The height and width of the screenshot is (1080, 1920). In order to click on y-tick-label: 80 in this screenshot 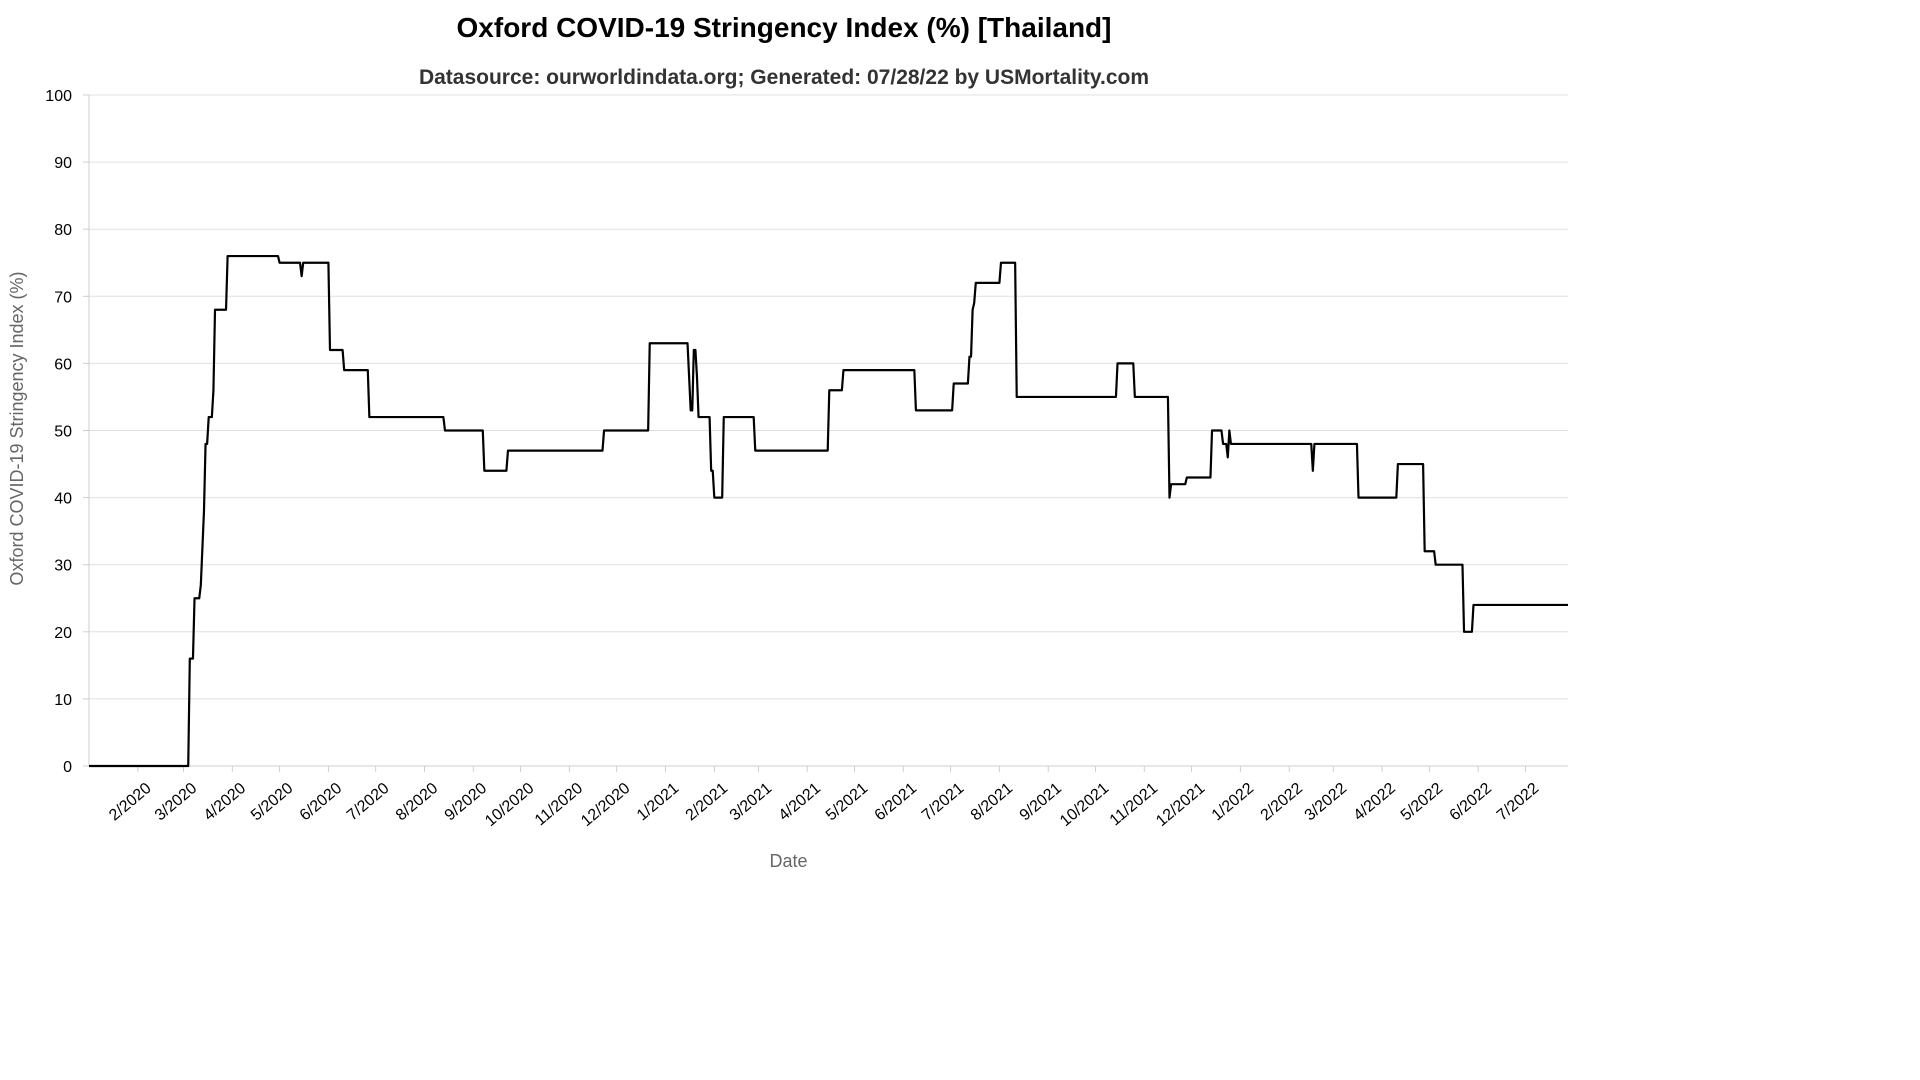, I will do `click(63, 230)`.